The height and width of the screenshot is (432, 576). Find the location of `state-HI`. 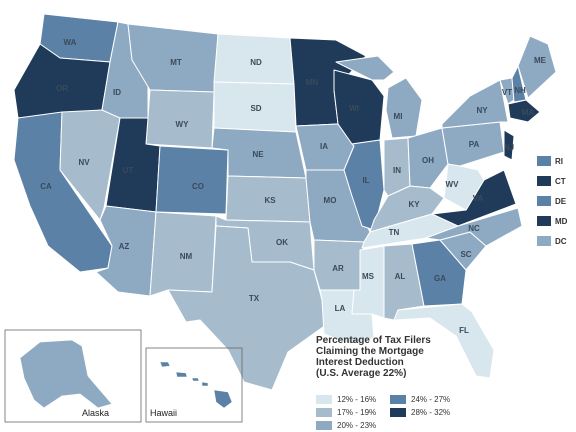

state-HI is located at coordinates (196, 385).